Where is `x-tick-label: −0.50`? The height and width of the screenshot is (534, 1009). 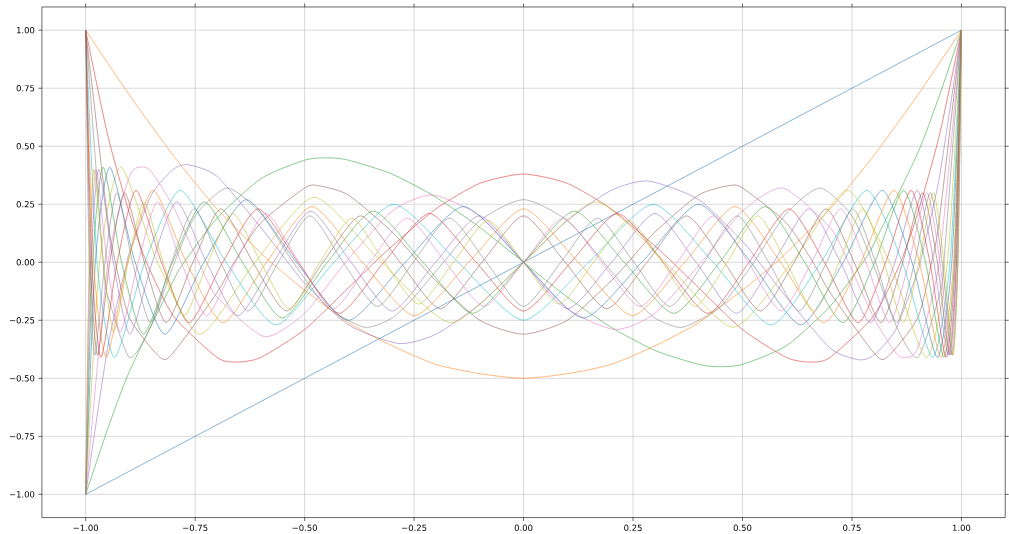
x-tick-label: −0.50 is located at coordinates (304, 527).